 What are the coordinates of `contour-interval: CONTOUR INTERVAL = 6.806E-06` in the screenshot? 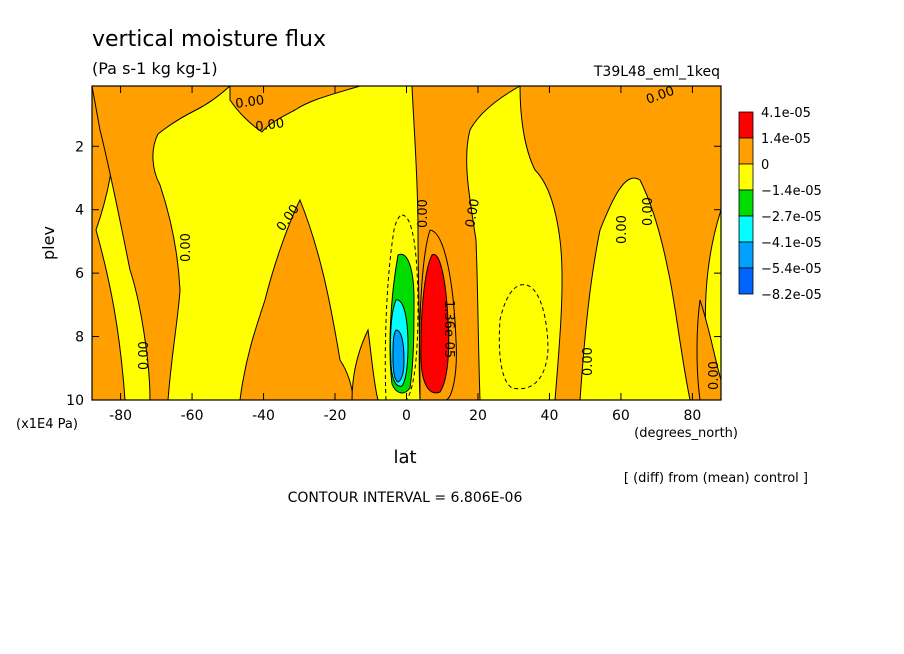 It's located at (405, 498).